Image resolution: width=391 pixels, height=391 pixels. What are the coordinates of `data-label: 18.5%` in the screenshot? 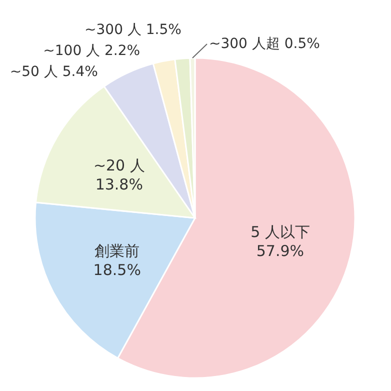 It's located at (117, 270).